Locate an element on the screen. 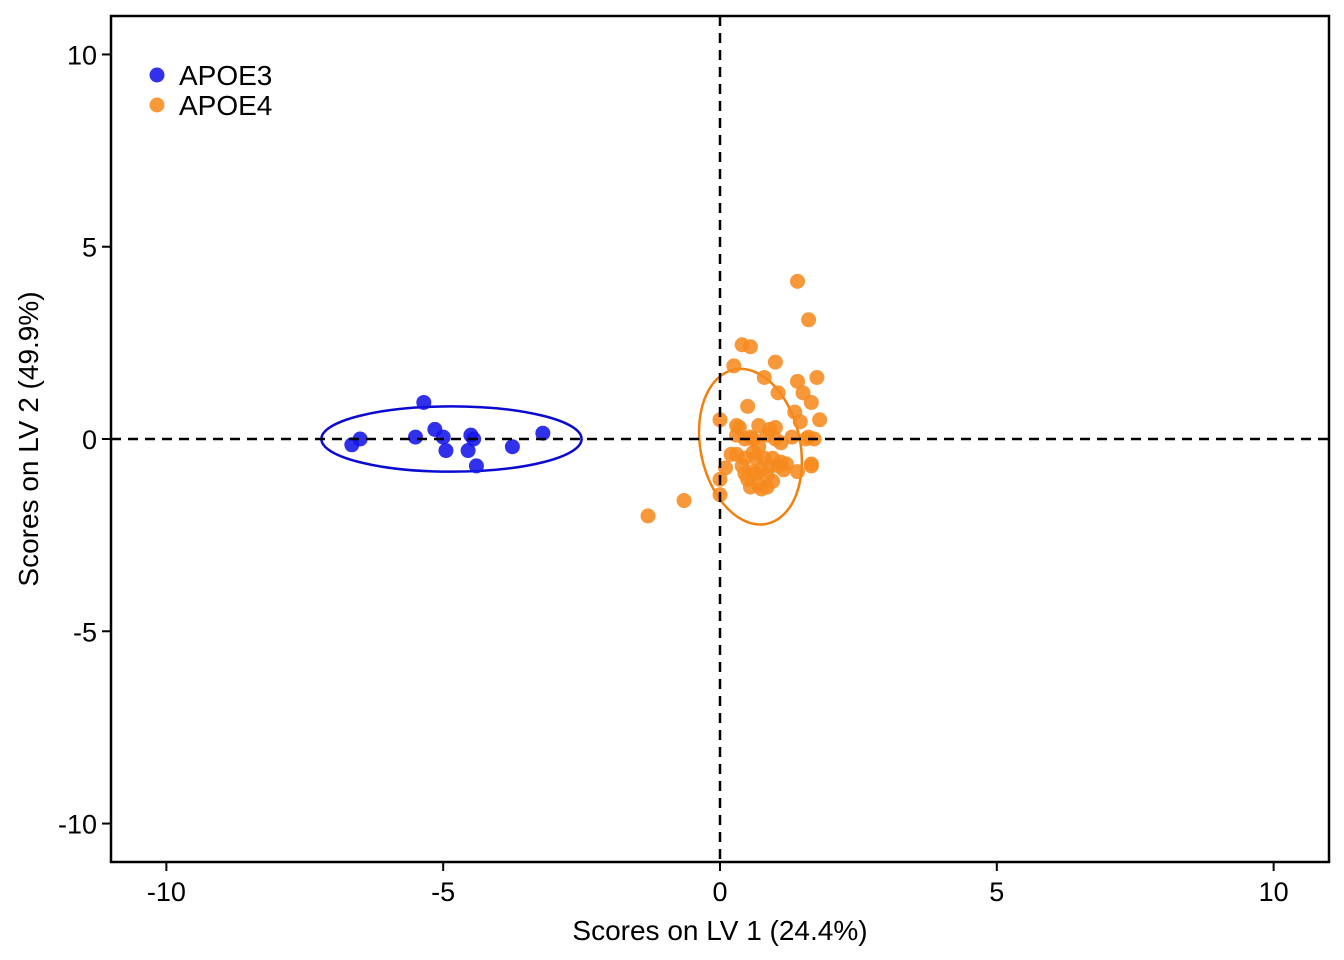  y-tick-label: -10 is located at coordinates (77, 825).